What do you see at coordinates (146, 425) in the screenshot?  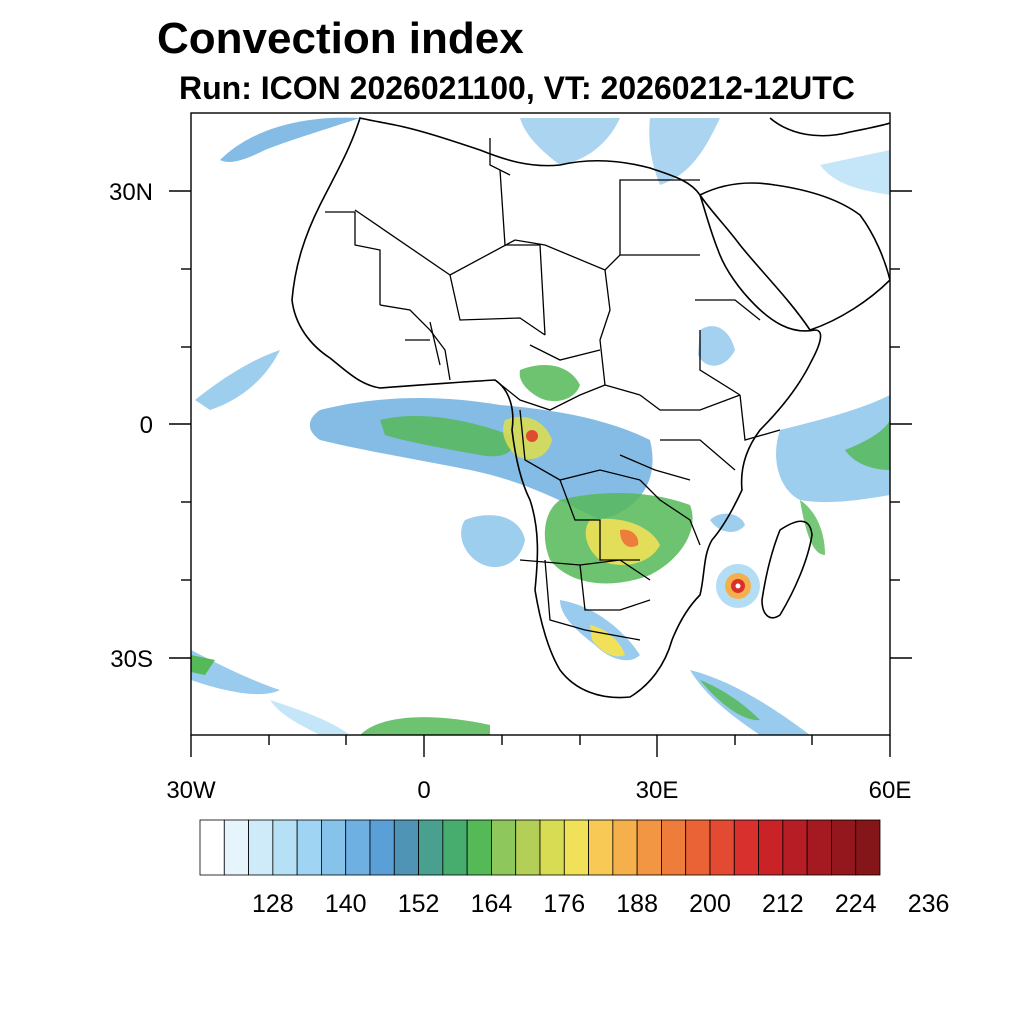 I see `lat-tick-label: 0` at bounding box center [146, 425].